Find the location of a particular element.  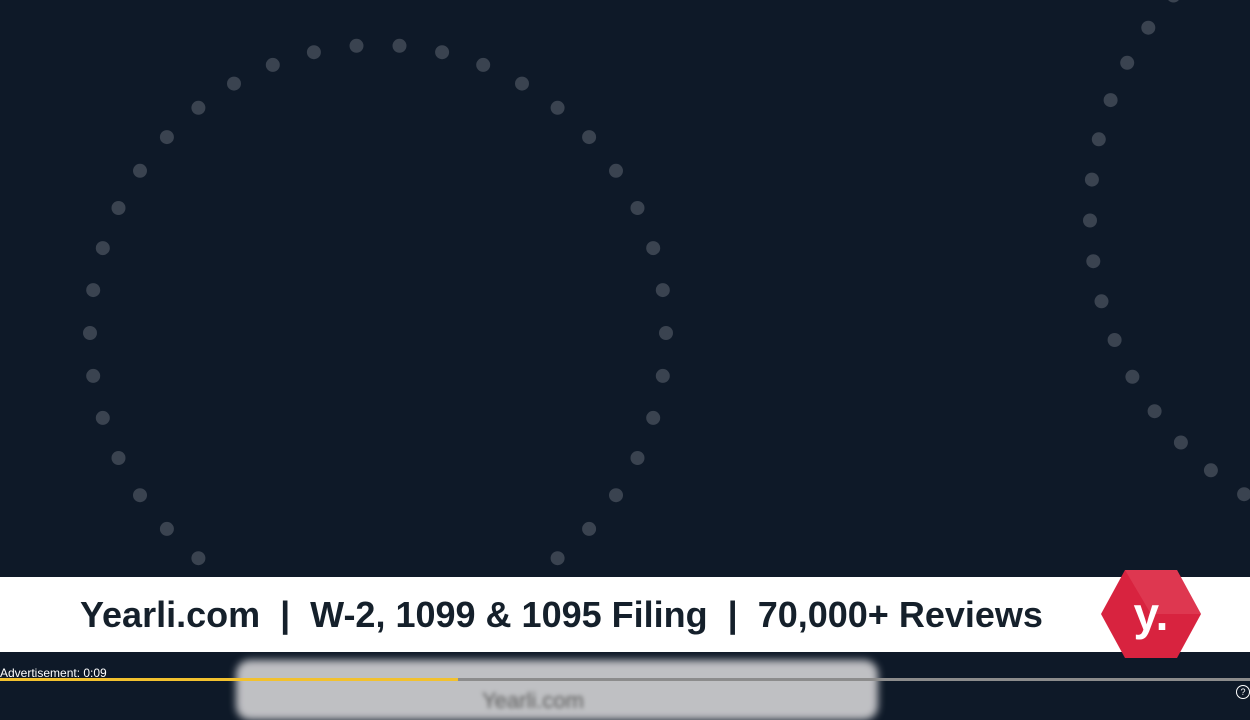

blurred-card-text: Yearli.com is located at coordinates (533, 700).